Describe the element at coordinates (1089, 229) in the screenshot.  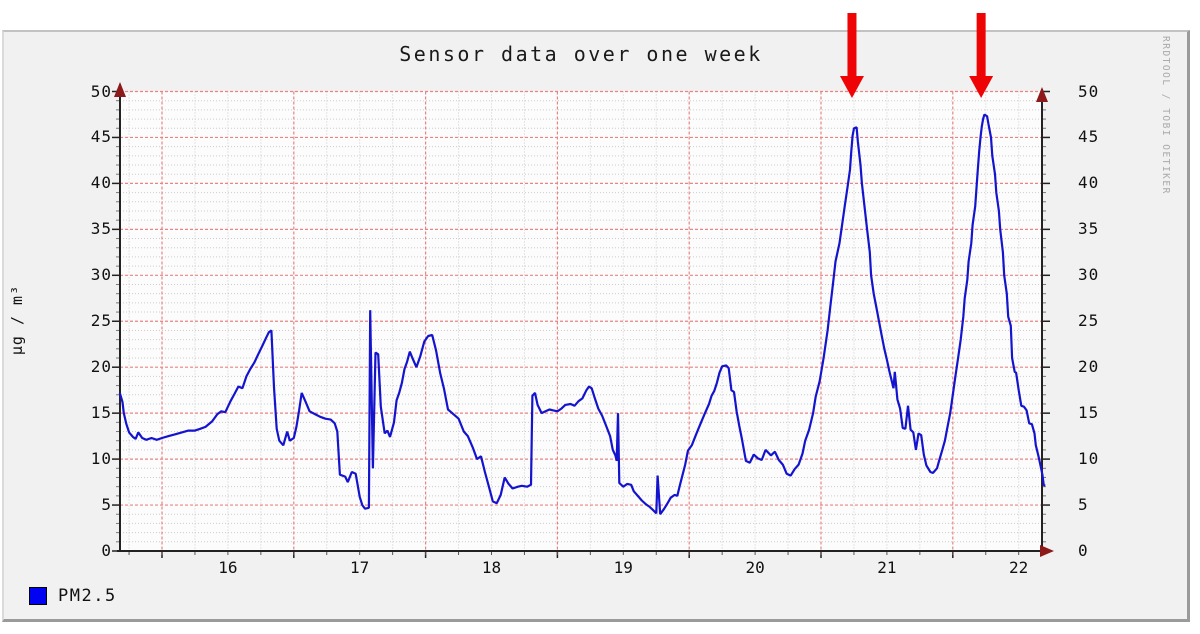
I see `y-tick-label-right: 35` at that location.